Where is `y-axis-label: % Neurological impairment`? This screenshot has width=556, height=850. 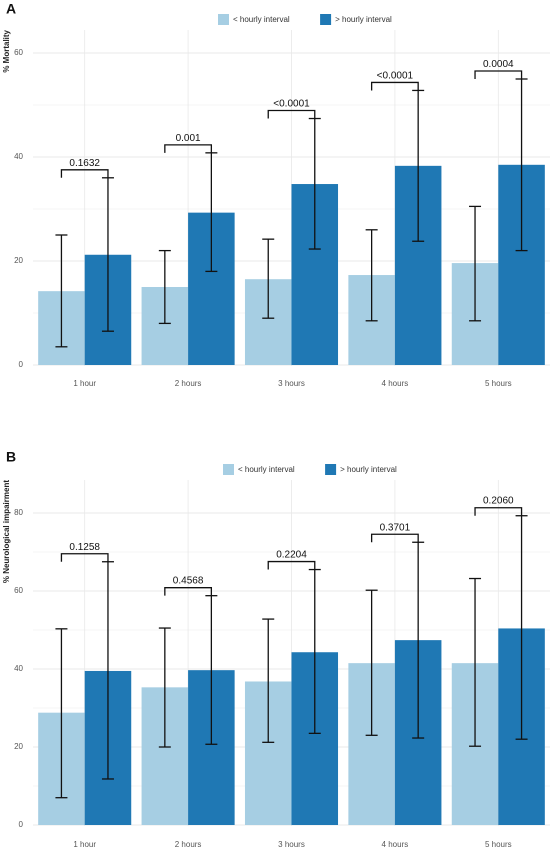 y-axis-label: % Neurological impairment is located at coordinates (6, 531).